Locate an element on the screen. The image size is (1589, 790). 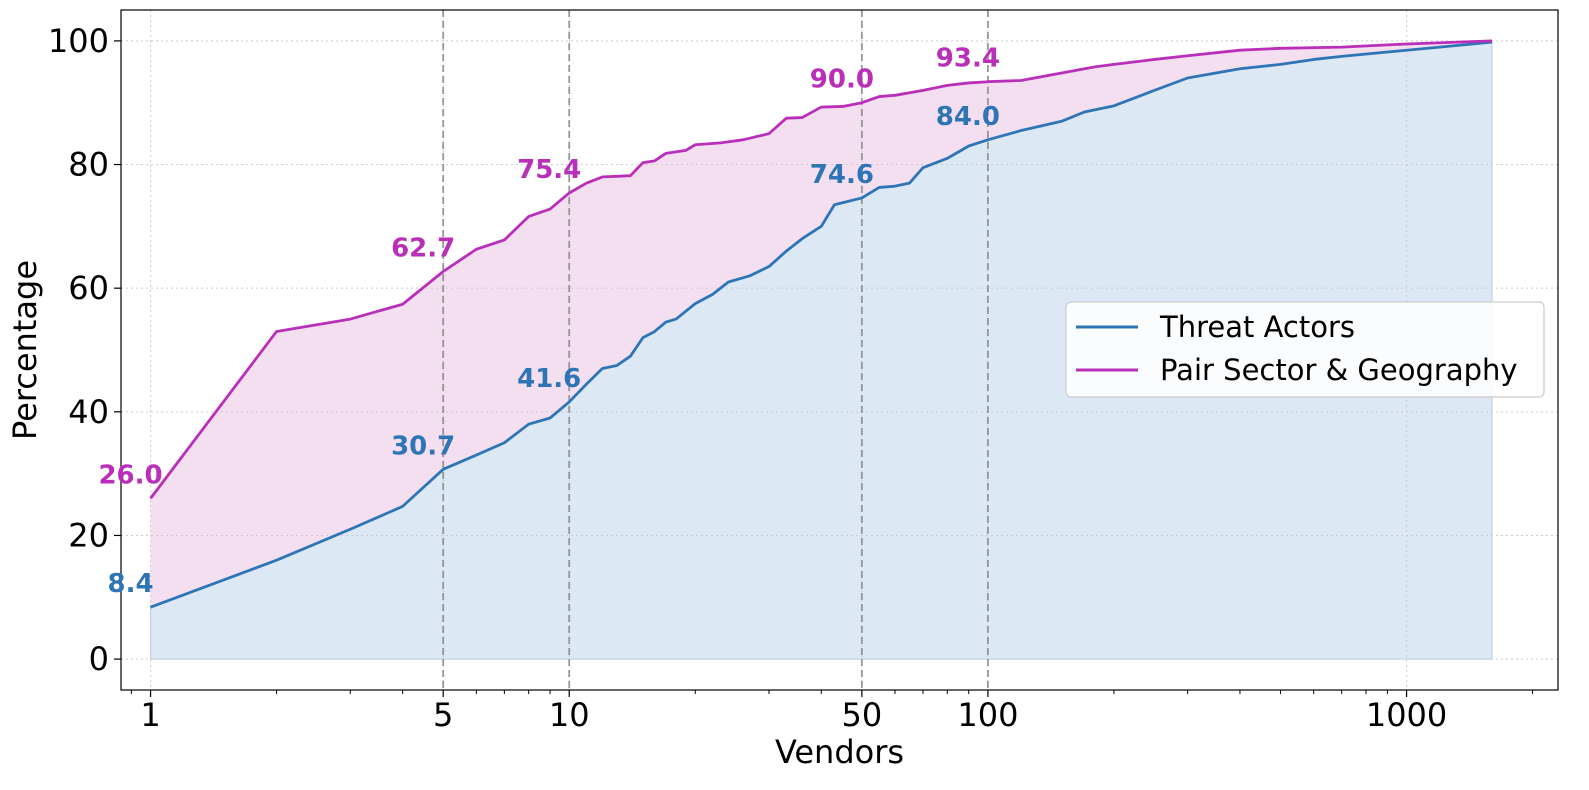
x-tick-label: 1000 is located at coordinates (1406, 715).